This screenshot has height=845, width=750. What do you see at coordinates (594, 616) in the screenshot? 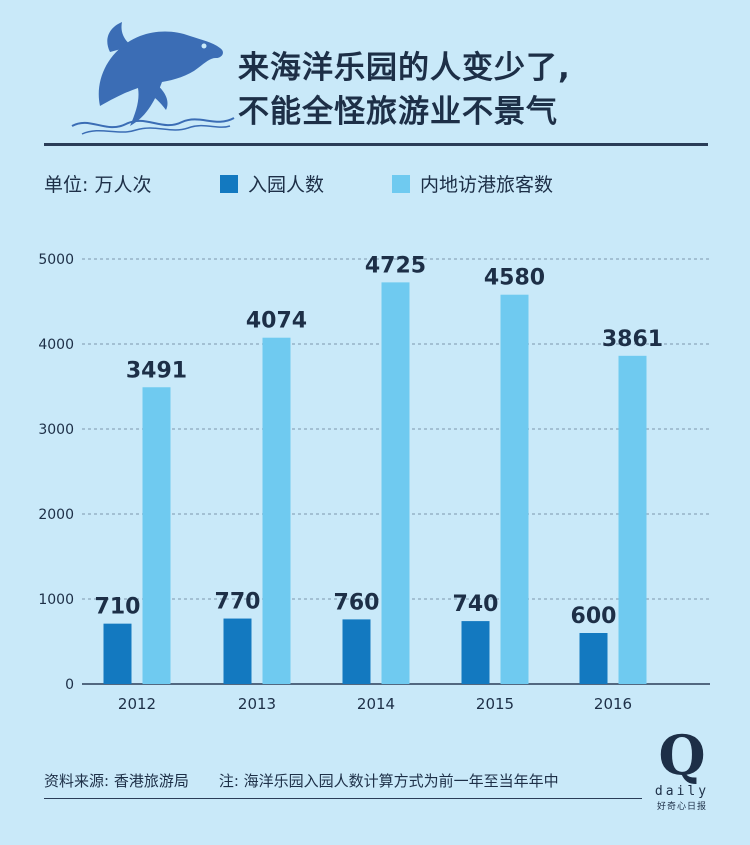
I see `data-label: 600` at bounding box center [594, 616].